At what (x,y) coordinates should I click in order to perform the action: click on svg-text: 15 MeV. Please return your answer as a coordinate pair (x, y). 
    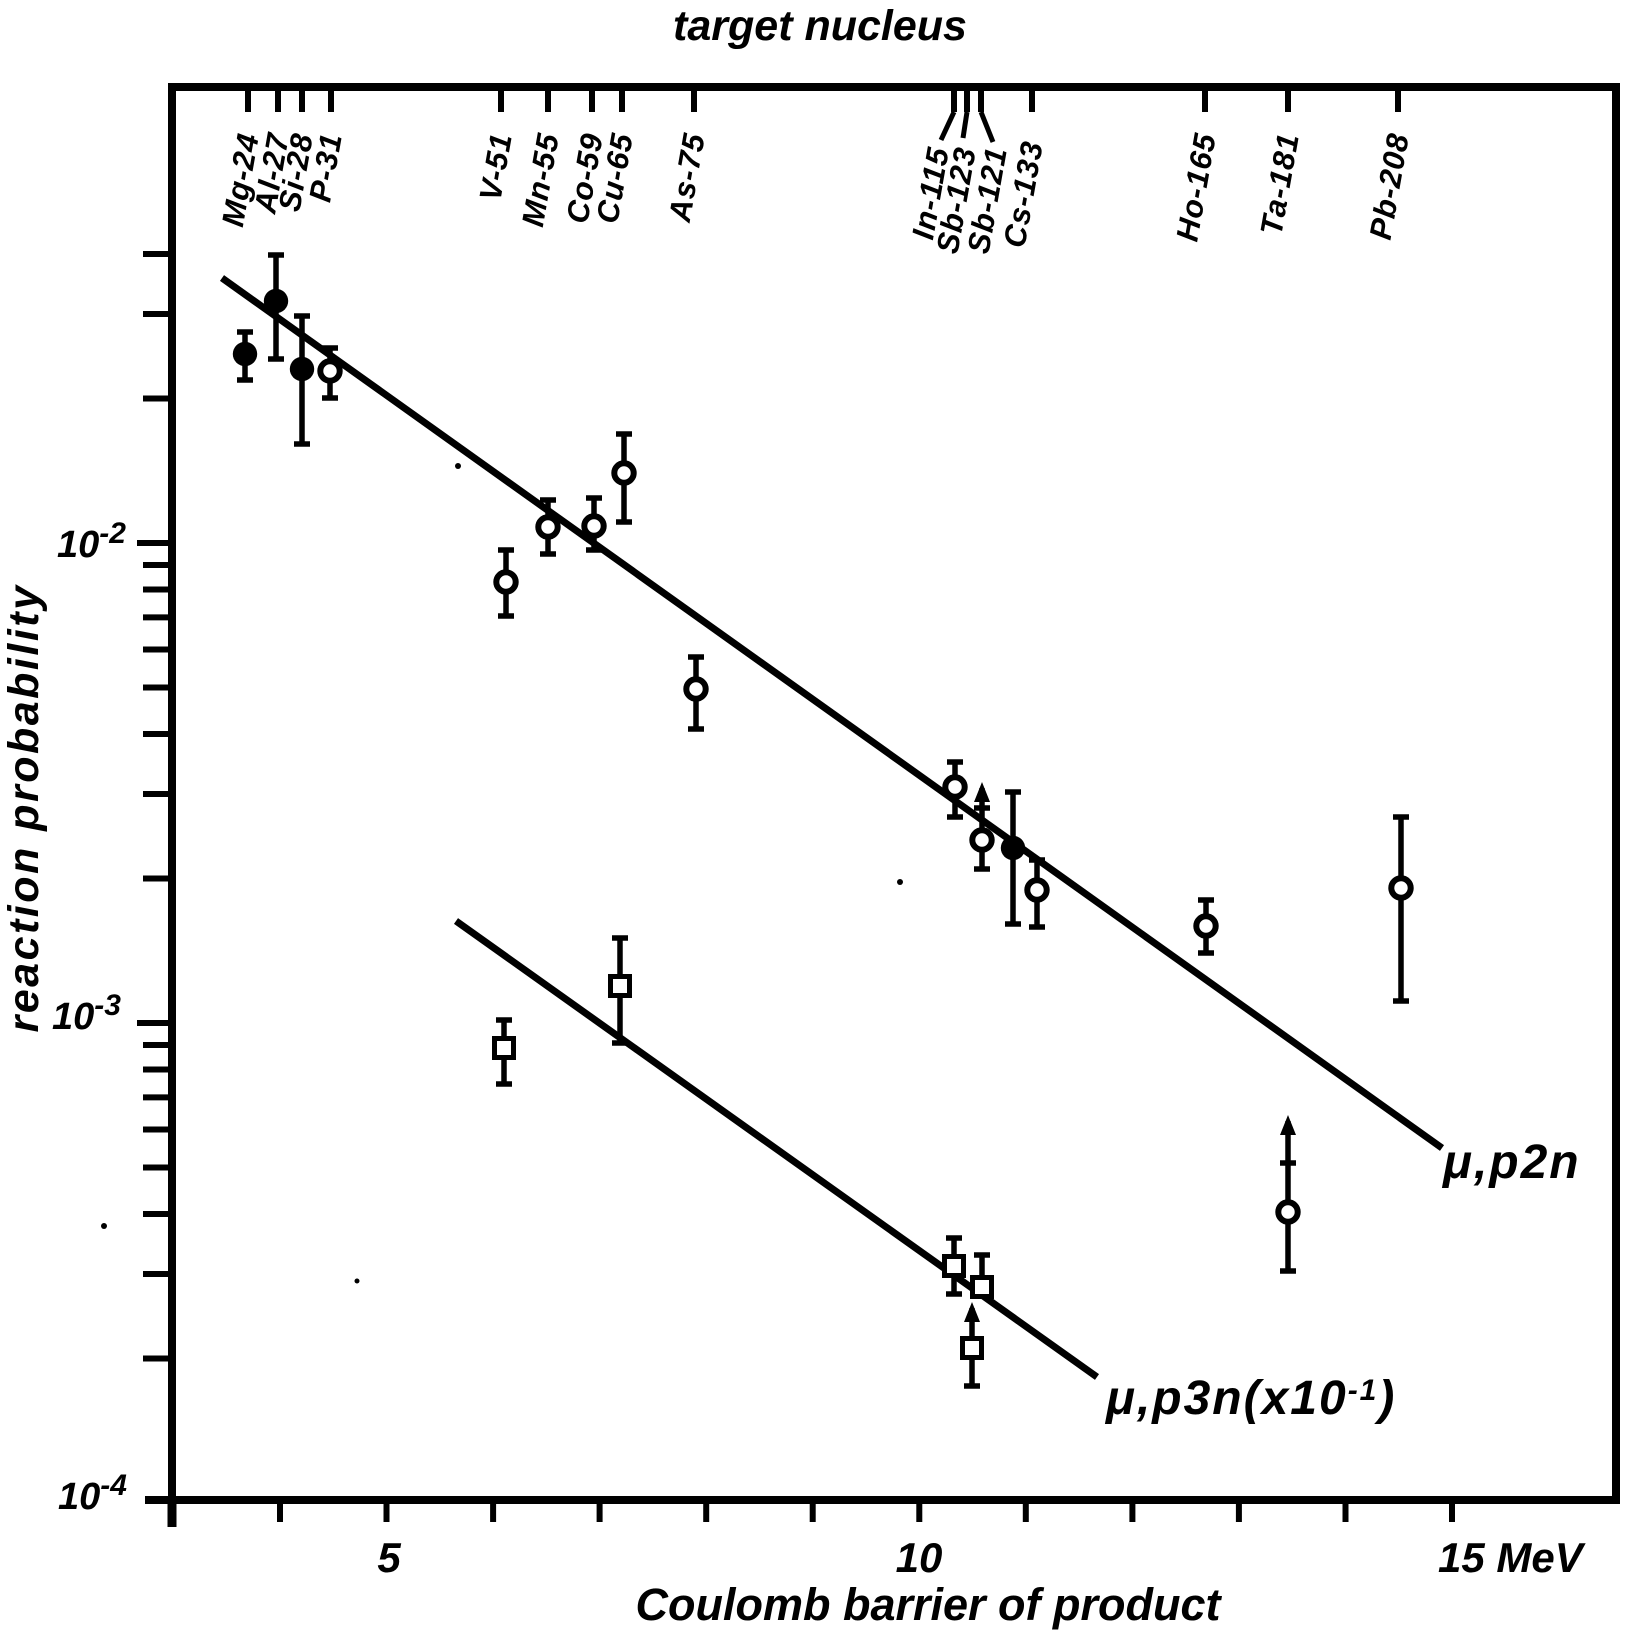
    Looking at the image, I should click on (1512, 1557).